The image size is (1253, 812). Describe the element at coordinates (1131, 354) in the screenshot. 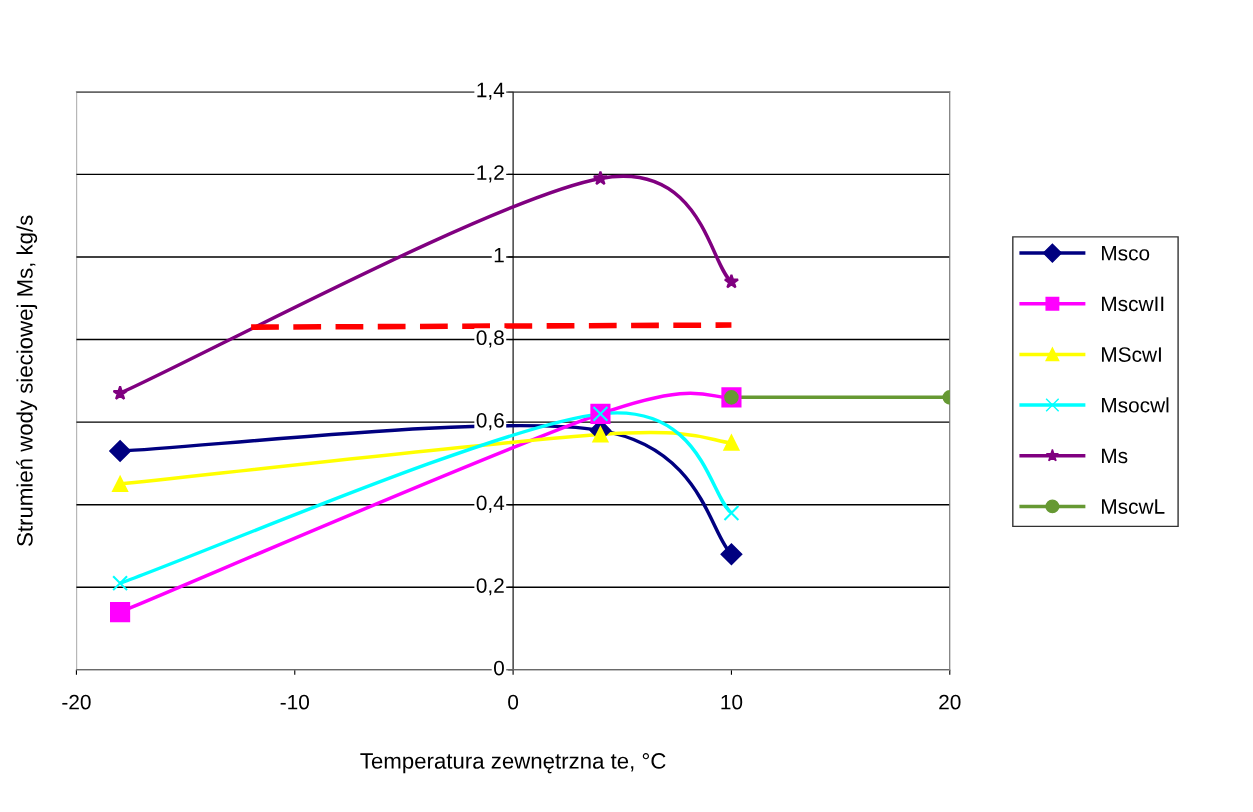

I see `legend-label: MScwI` at that location.